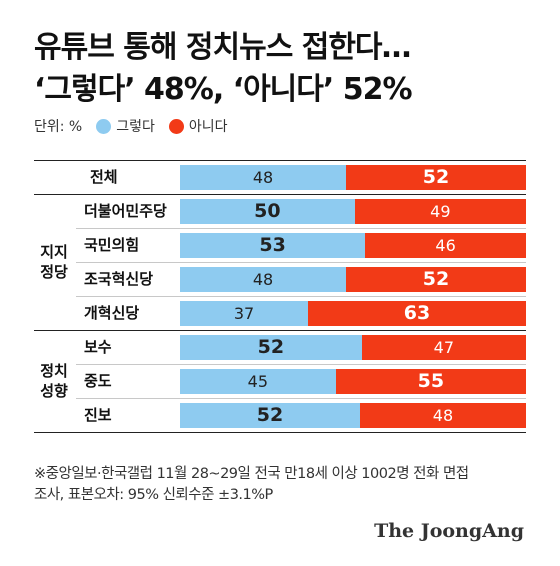  Describe the element at coordinates (153, 495) in the screenshot. I see `footnote-line-2: 조사, 표본오차: 95% 신뢰수준 ±3.1%P` at that location.